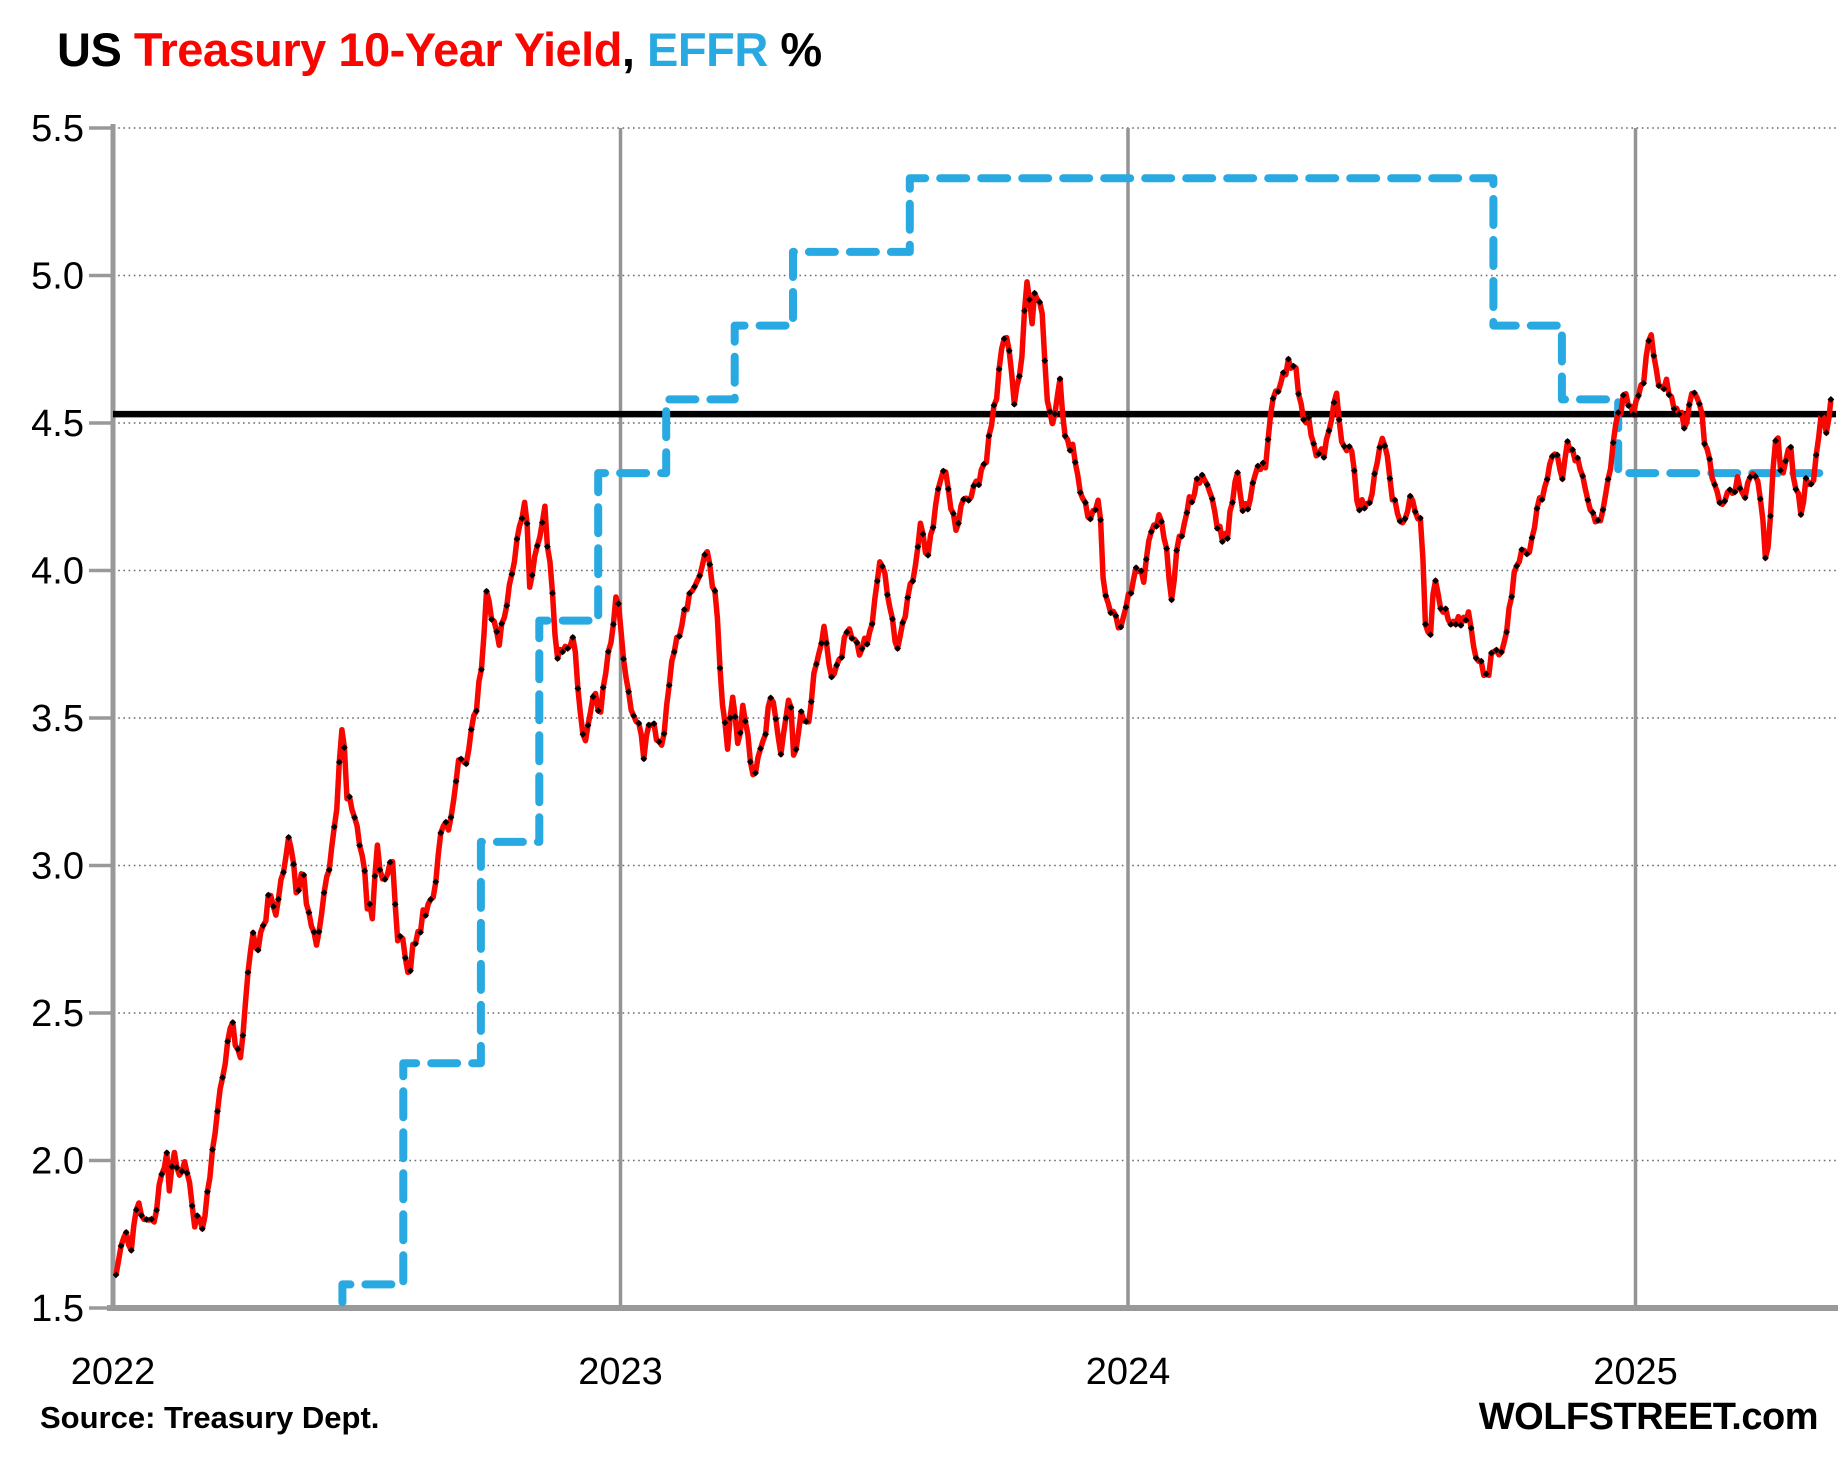  What do you see at coordinates (1635, 1372) in the screenshot?
I see `x-axis-year-label: 2025` at bounding box center [1635, 1372].